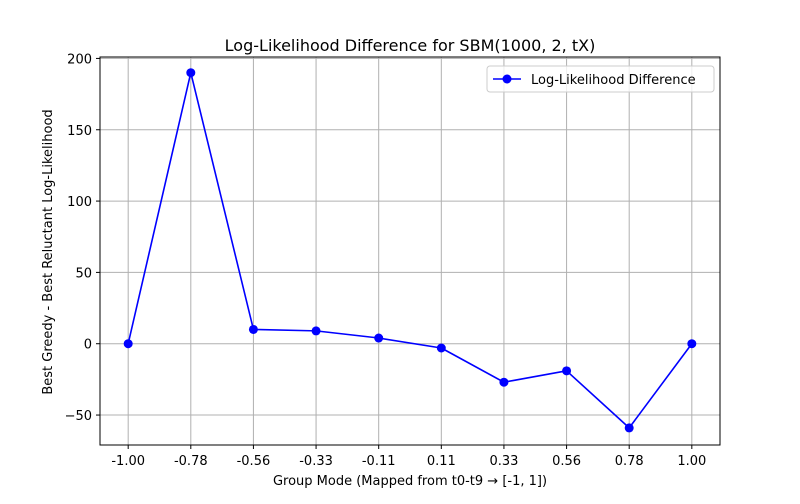  Describe the element at coordinates (79, 59) in the screenshot. I see `y-tick-label: 200` at that location.